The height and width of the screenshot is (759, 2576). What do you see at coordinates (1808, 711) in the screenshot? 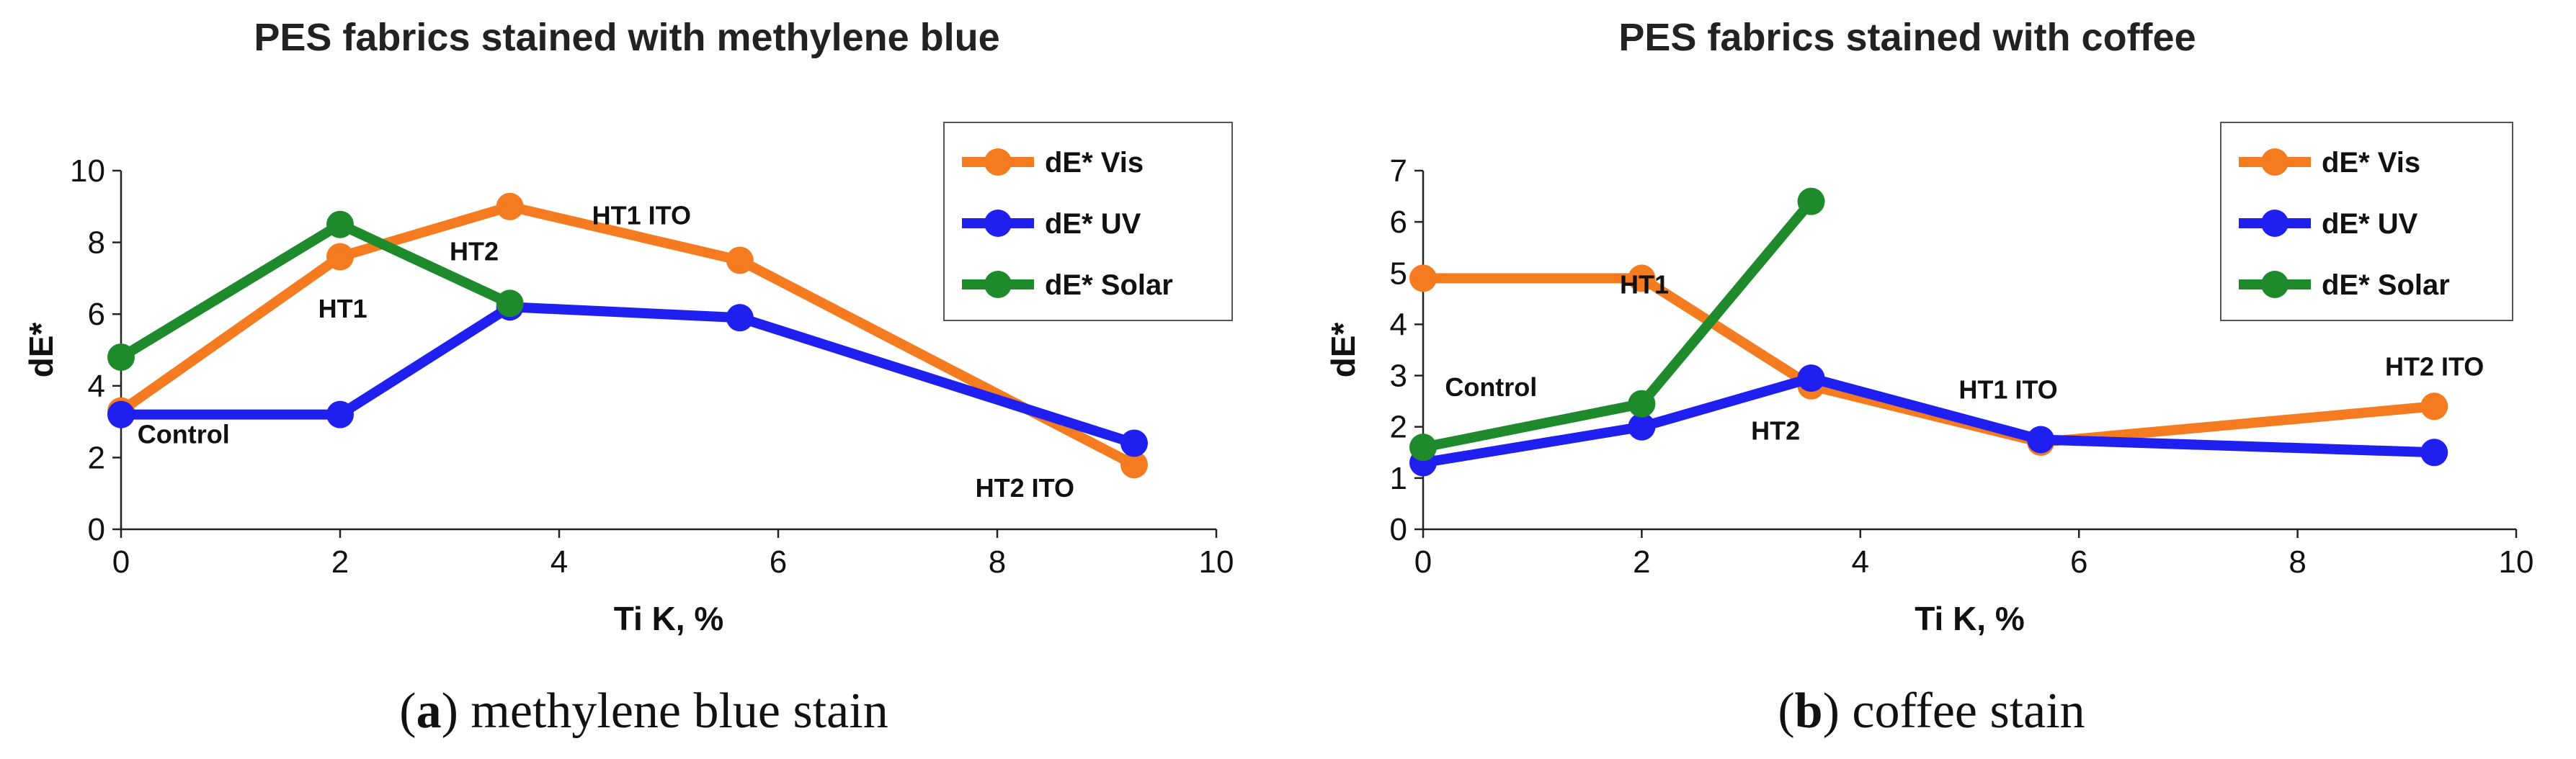
I see `caption-b-letter: b` at bounding box center [1808, 711].